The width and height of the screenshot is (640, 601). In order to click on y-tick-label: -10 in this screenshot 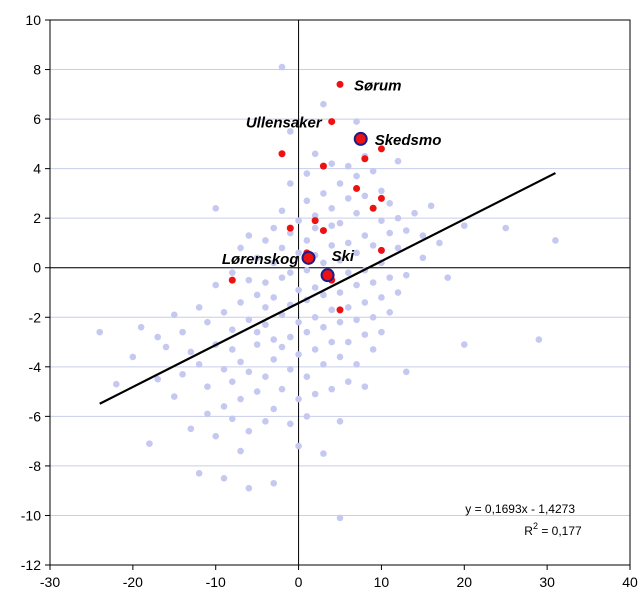, I will do `click(31, 515)`.